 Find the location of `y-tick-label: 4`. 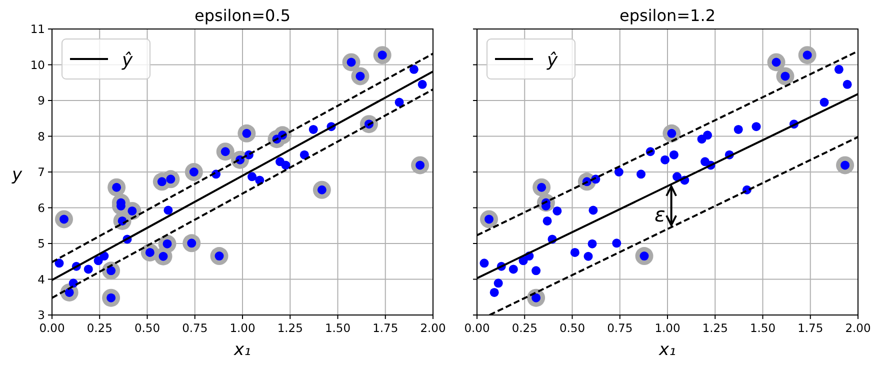

y-tick-label: 4 is located at coordinates (41, 279).